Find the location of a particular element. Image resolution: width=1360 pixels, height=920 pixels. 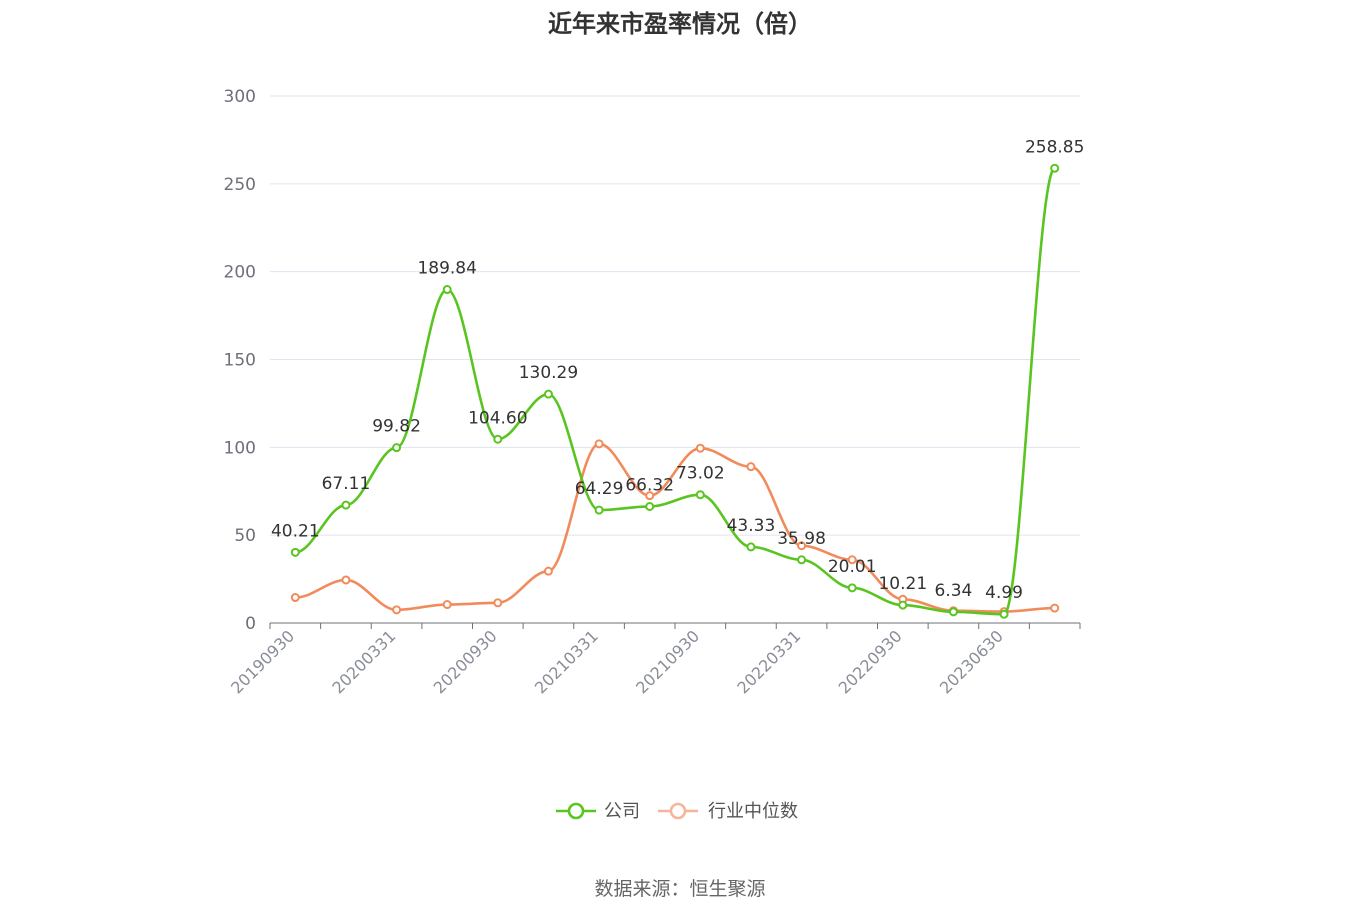

data-label: 189.84 is located at coordinates (446, 269).